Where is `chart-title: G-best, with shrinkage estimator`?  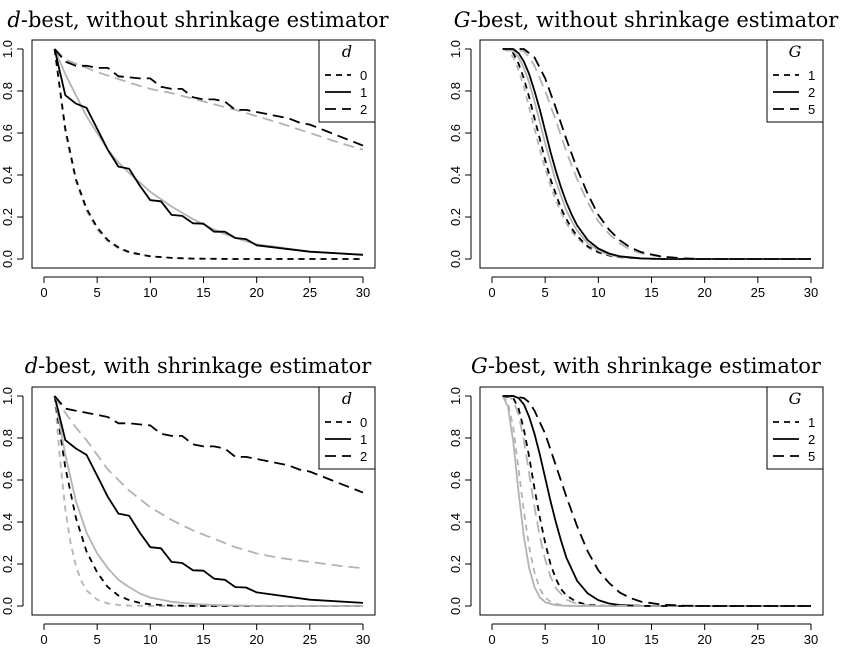
chart-title: G-best, with shrinkage estimator is located at coordinates (646, 366).